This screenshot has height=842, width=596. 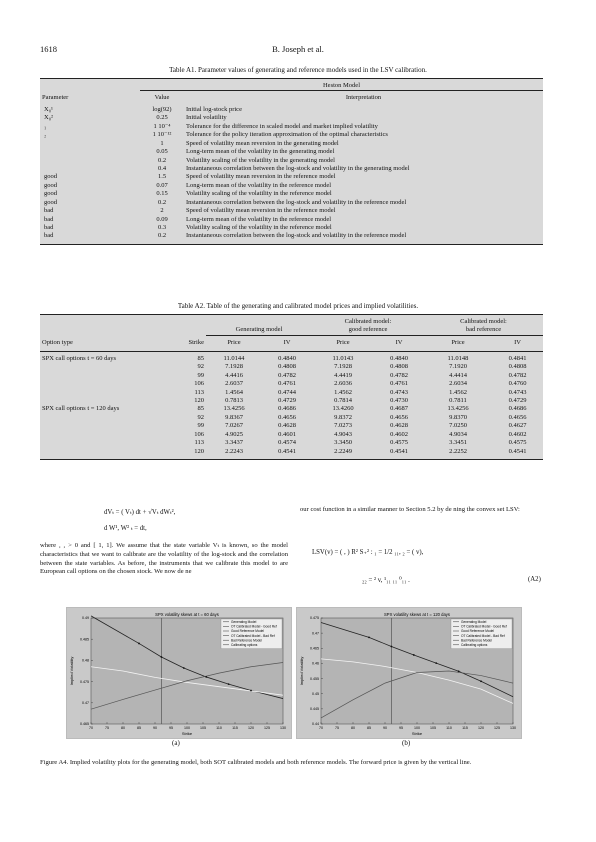 What do you see at coordinates (291, 435) in the screenshot?
I see `table-a2-row: 106 4.9025 0.4601 4.9043 0.4602 4.9034 0.4602` at bounding box center [291, 435].